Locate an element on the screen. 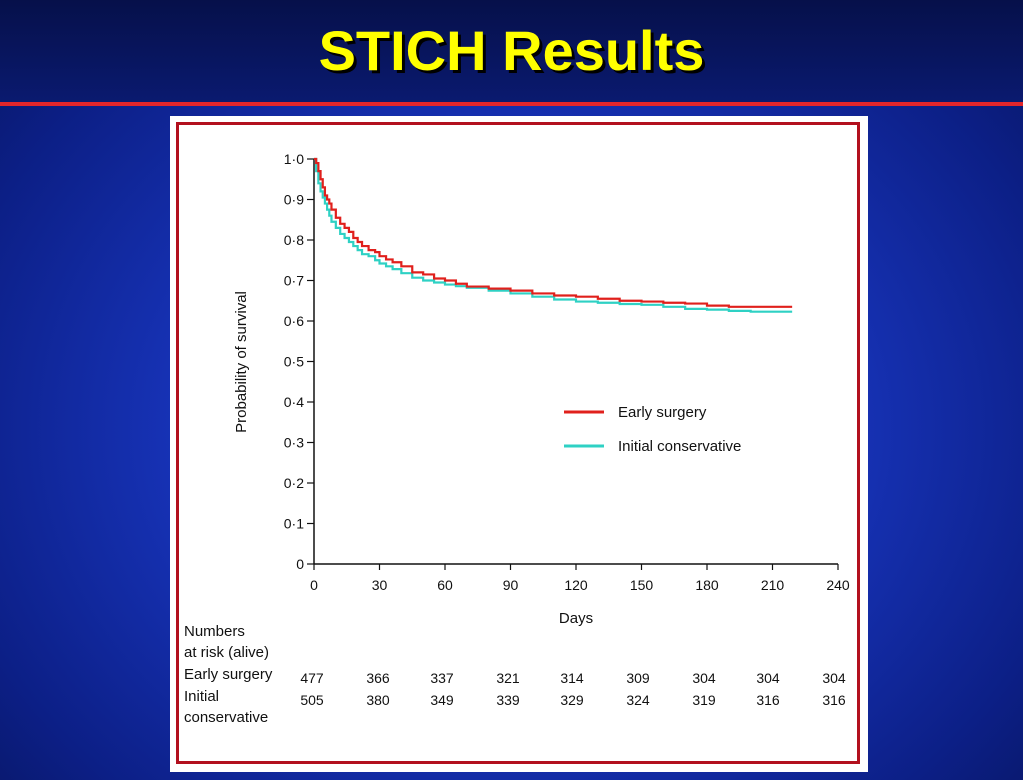 This screenshot has height=780, width=1023. x-axis-label: Days is located at coordinates (576, 618).